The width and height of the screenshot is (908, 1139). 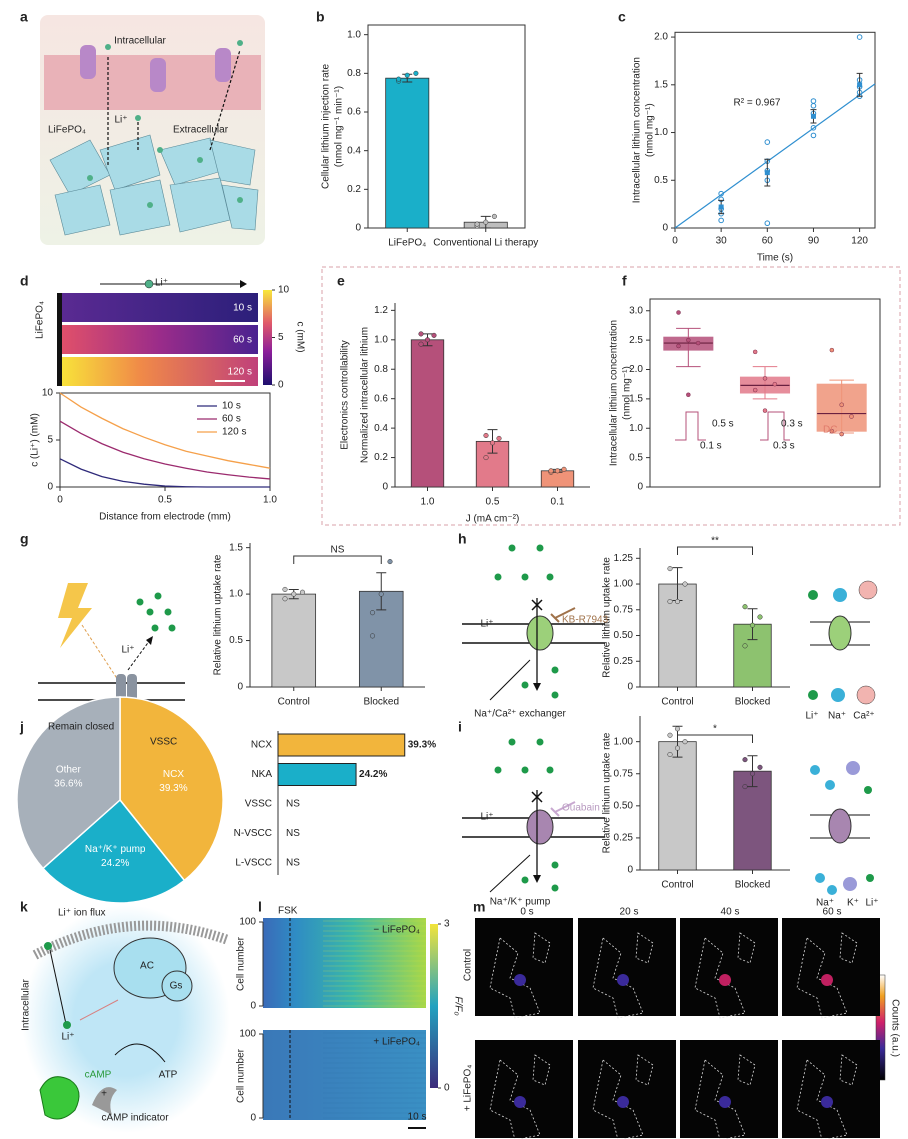 I want to click on panel-label: d, so click(x=24, y=281).